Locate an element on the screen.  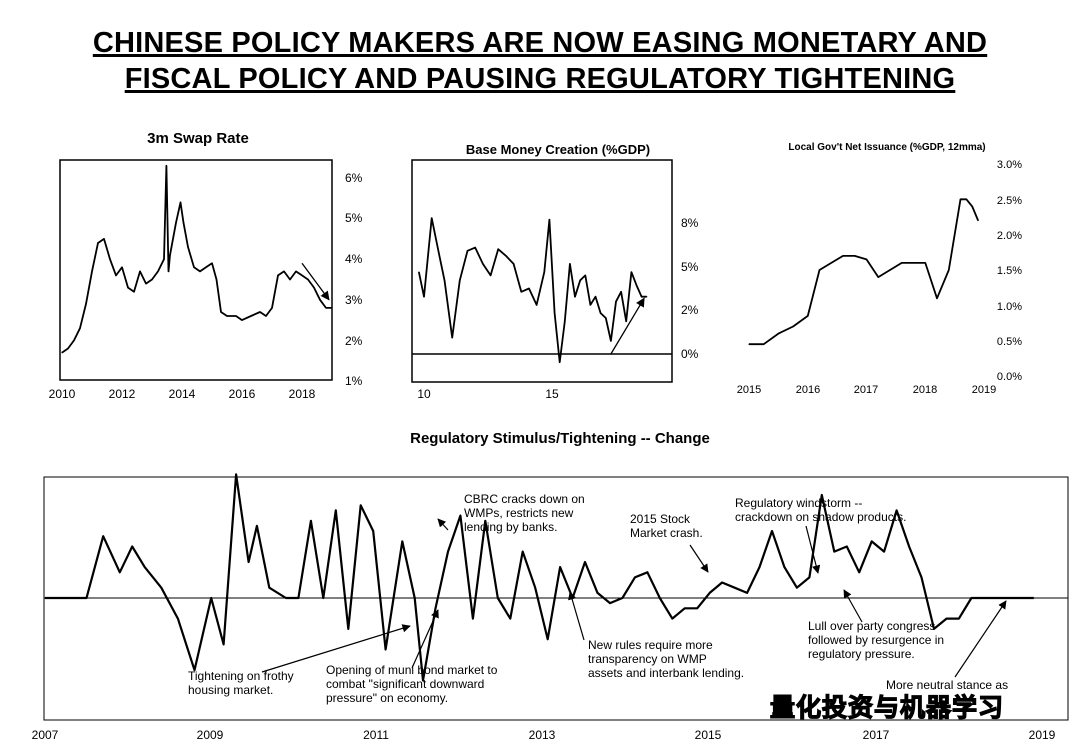
base-series-line is located at coordinates (532, 290).